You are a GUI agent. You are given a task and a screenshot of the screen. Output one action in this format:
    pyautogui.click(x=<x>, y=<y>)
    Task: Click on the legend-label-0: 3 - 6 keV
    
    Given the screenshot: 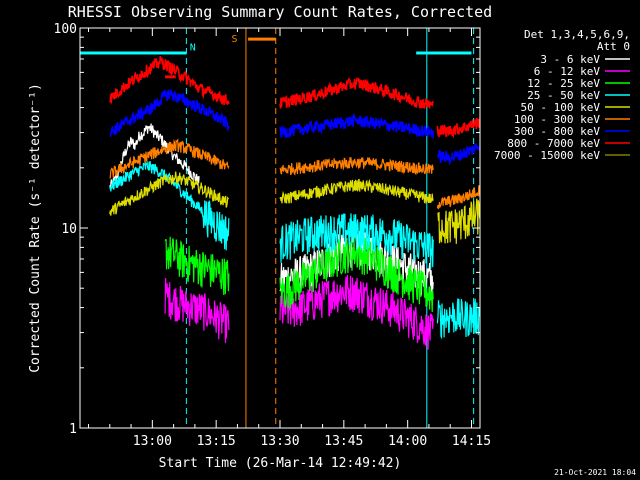 What is the action you would take?
    pyautogui.click(x=570, y=59)
    